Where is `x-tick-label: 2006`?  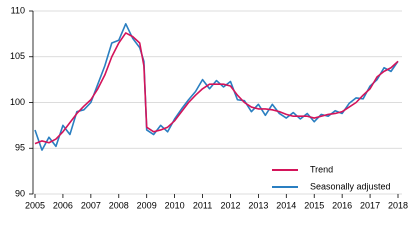 x-tick-label: 2006 is located at coordinates (63, 205).